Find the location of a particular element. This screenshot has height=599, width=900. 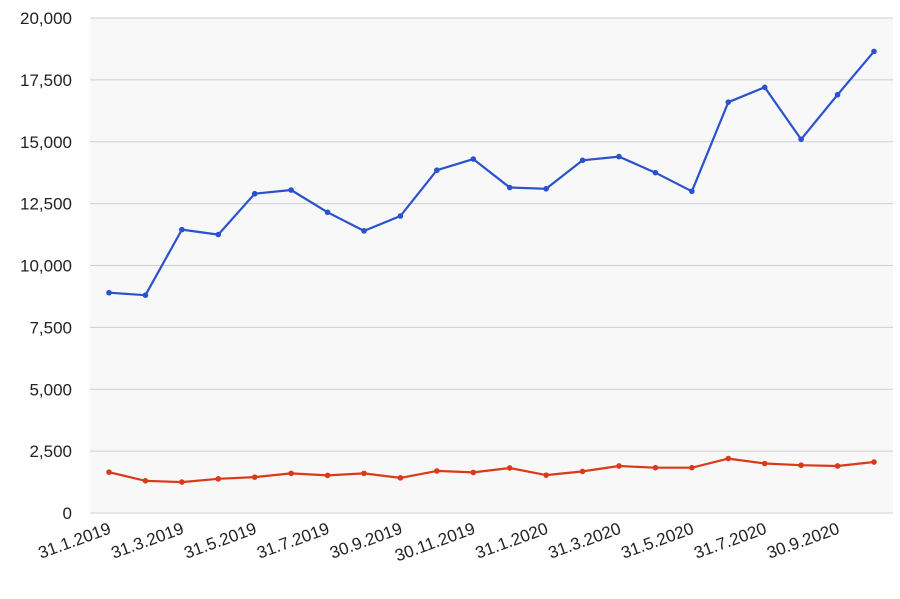

x-tick-label: 31.5.2020 is located at coordinates (658, 541).